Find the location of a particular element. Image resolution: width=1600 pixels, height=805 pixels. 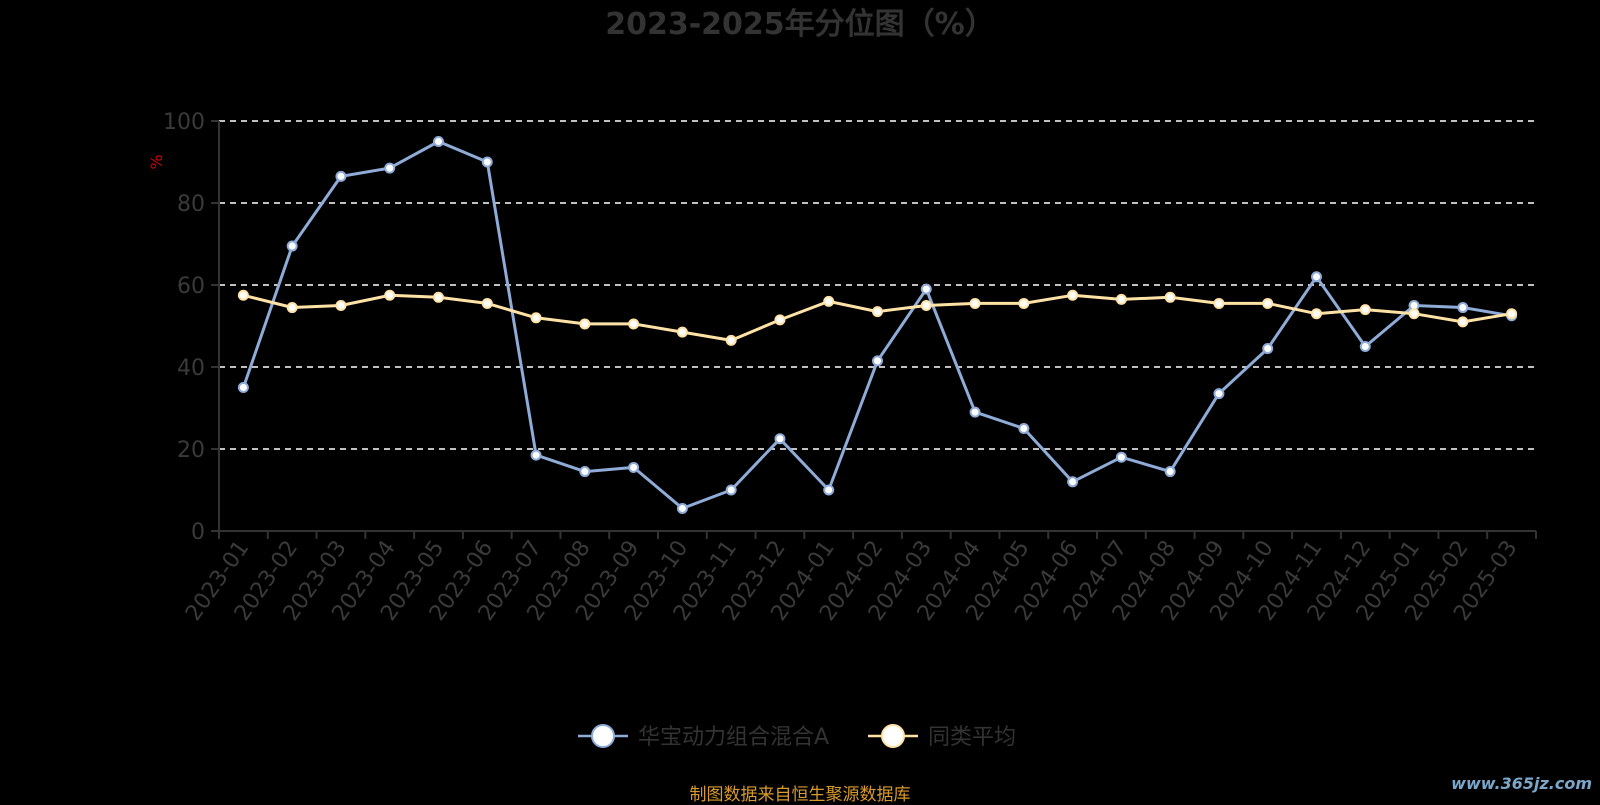

y-tick-label: 80 is located at coordinates (191, 204).